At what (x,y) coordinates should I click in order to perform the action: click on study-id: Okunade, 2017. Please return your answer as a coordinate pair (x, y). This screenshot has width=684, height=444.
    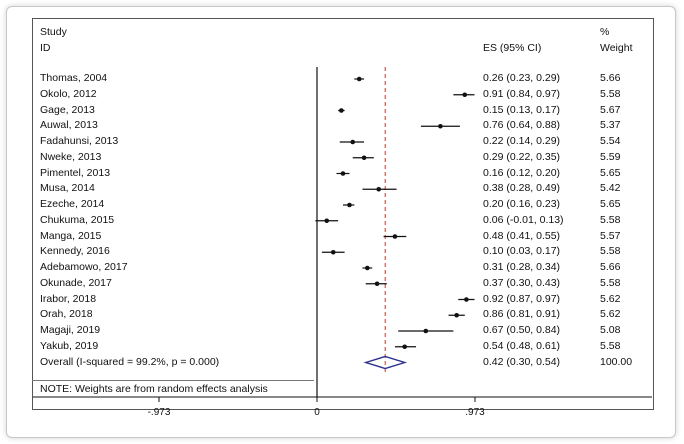
    Looking at the image, I should click on (76, 282).